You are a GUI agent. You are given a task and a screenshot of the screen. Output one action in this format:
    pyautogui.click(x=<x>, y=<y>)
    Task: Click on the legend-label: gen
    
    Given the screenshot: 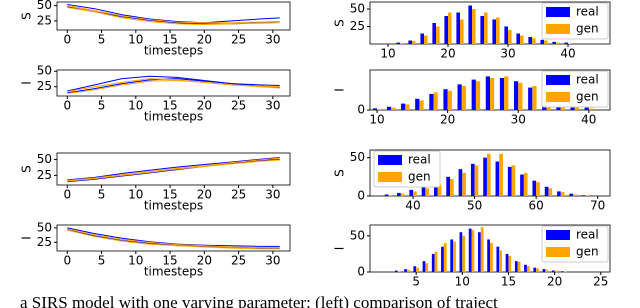 What is the action you would take?
    pyautogui.click(x=587, y=97)
    